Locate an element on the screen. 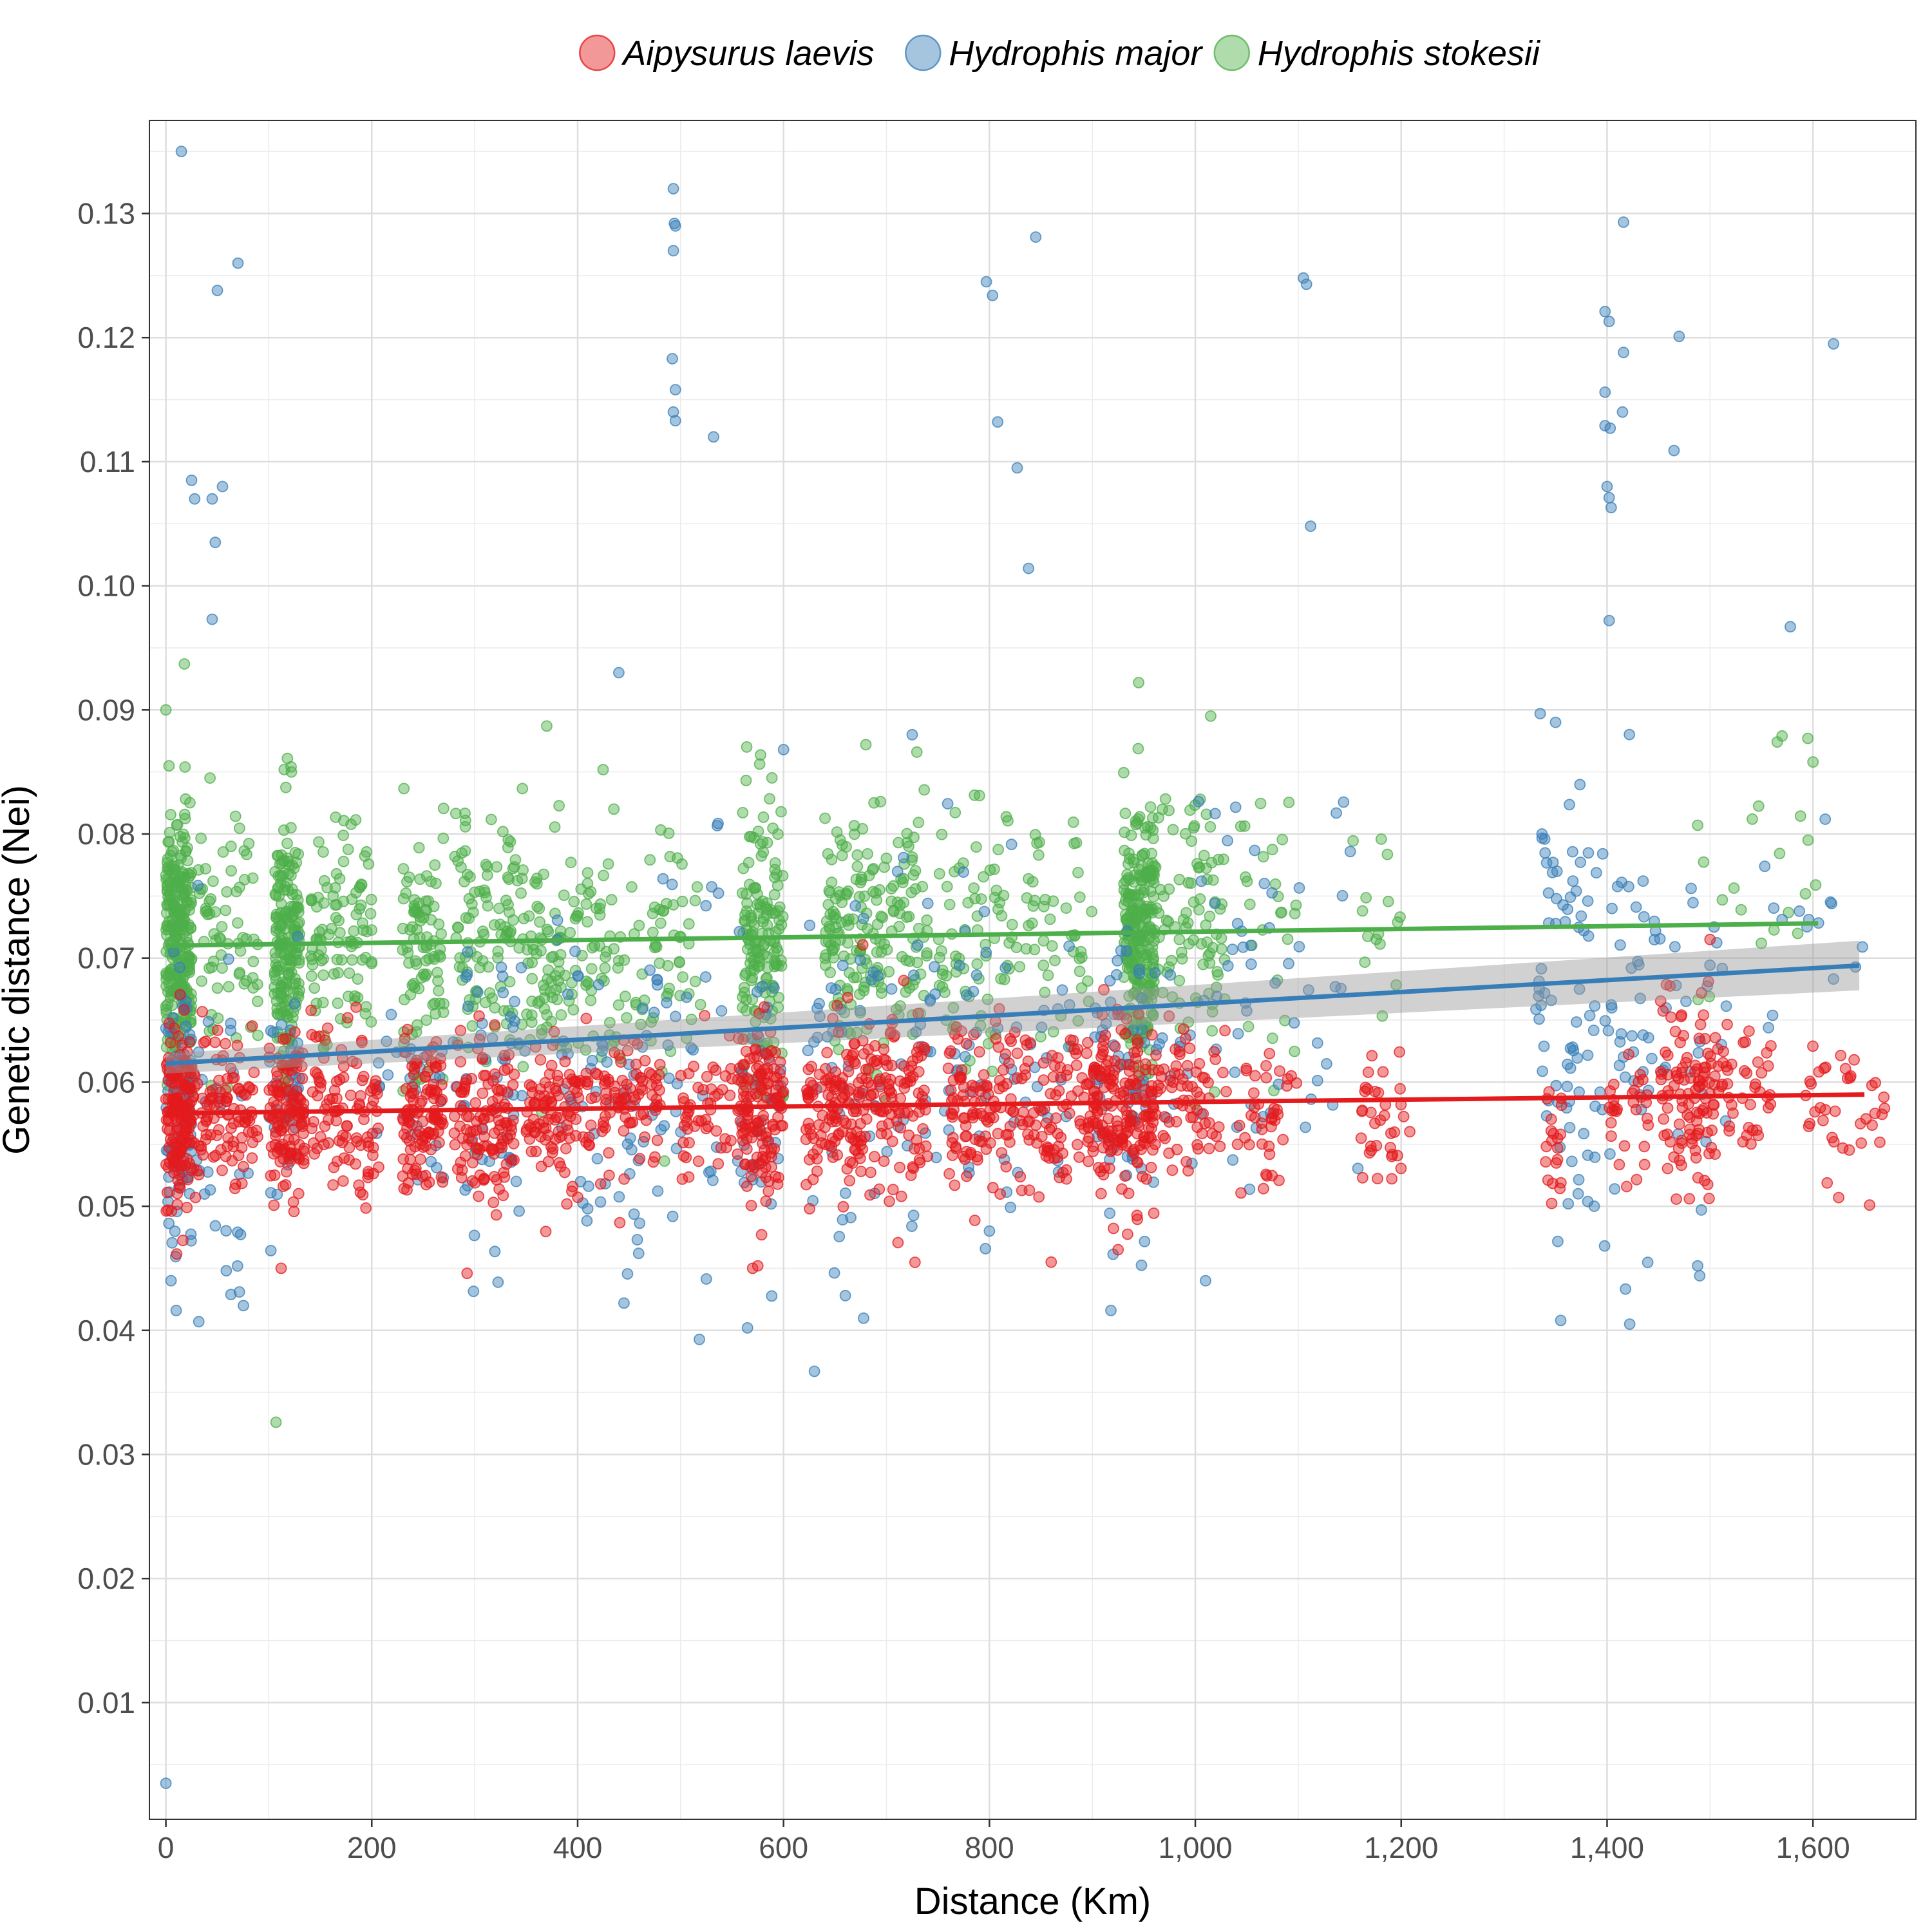 This screenshot has width=1932, height=1932. legend-label: Aipysurus laevis is located at coordinates (748, 54).